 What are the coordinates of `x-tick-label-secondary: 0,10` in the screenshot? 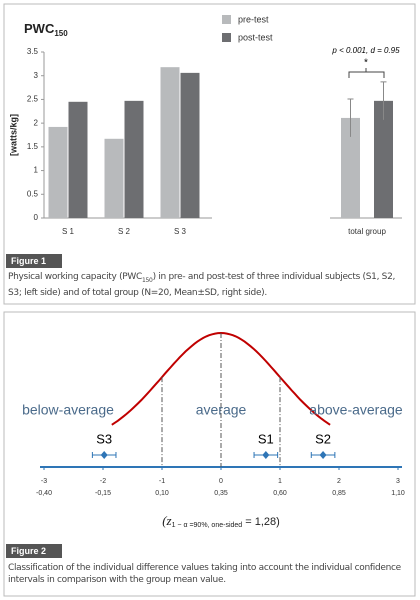 It's located at (162, 493).